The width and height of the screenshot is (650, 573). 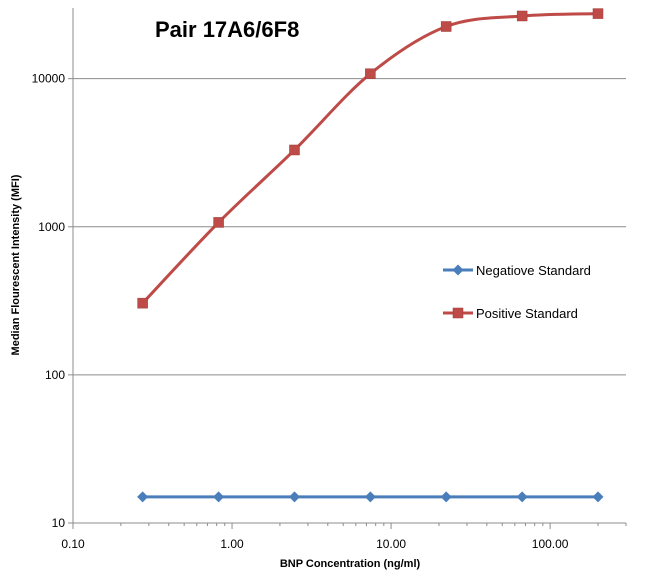 I want to click on y-tick-label-3: 10000, so click(x=49, y=79).